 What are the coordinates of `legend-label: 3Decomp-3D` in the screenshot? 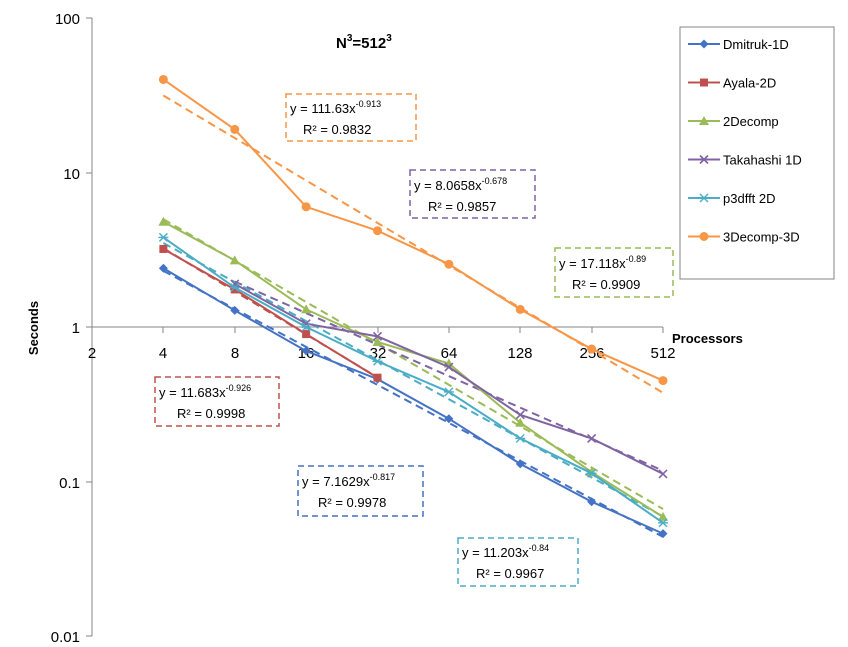 It's located at (761, 237).